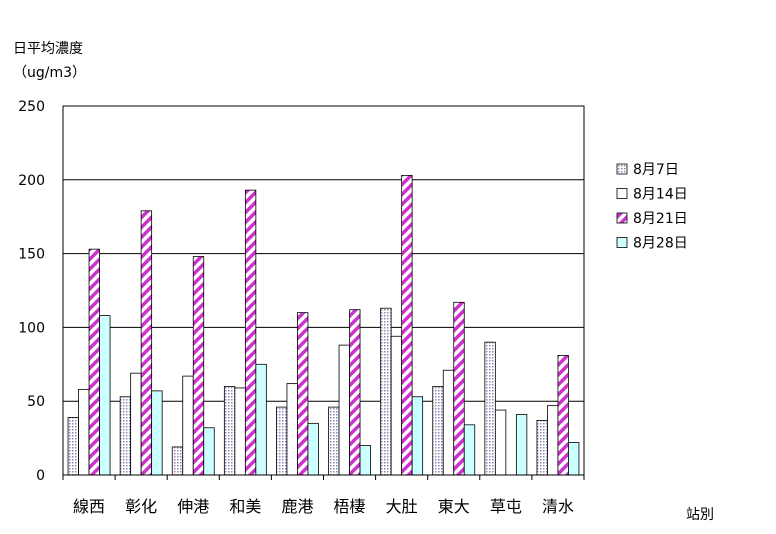  Describe the element at coordinates (31, 181) in the screenshot. I see `y-tick-label: 200` at that location.